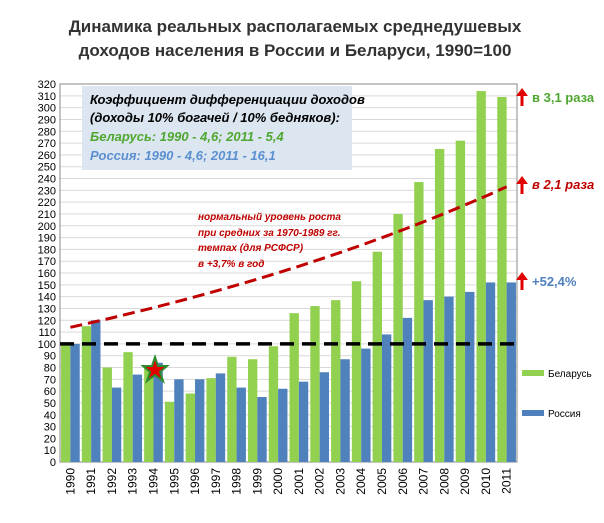  What do you see at coordinates (486, 481) in the screenshot?
I see `x-tick-label: 2010` at bounding box center [486, 481].